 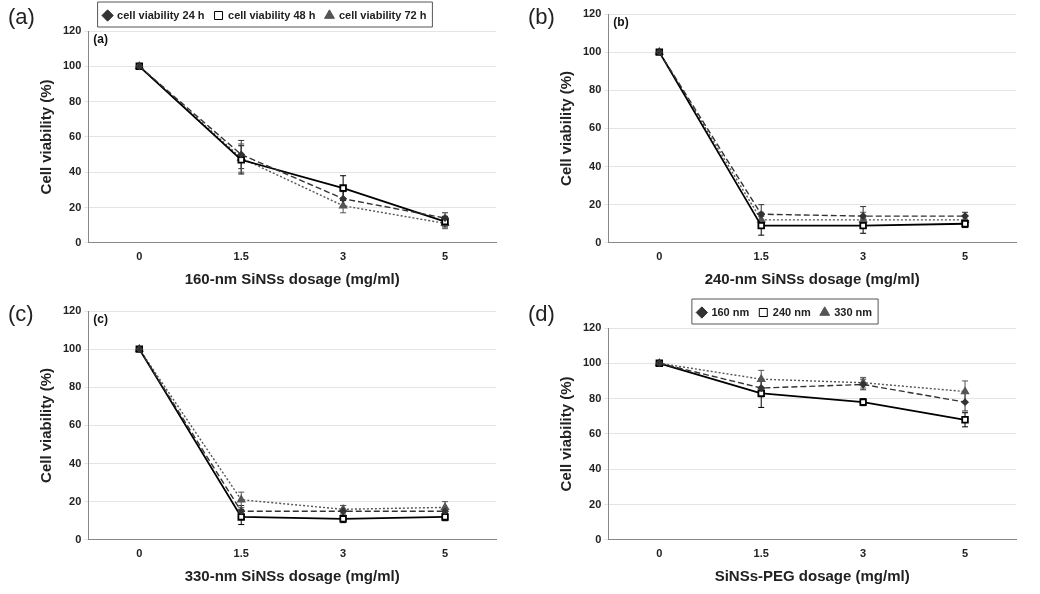 What do you see at coordinates (101, 39) in the screenshot?
I see `annotation: (a)` at bounding box center [101, 39].